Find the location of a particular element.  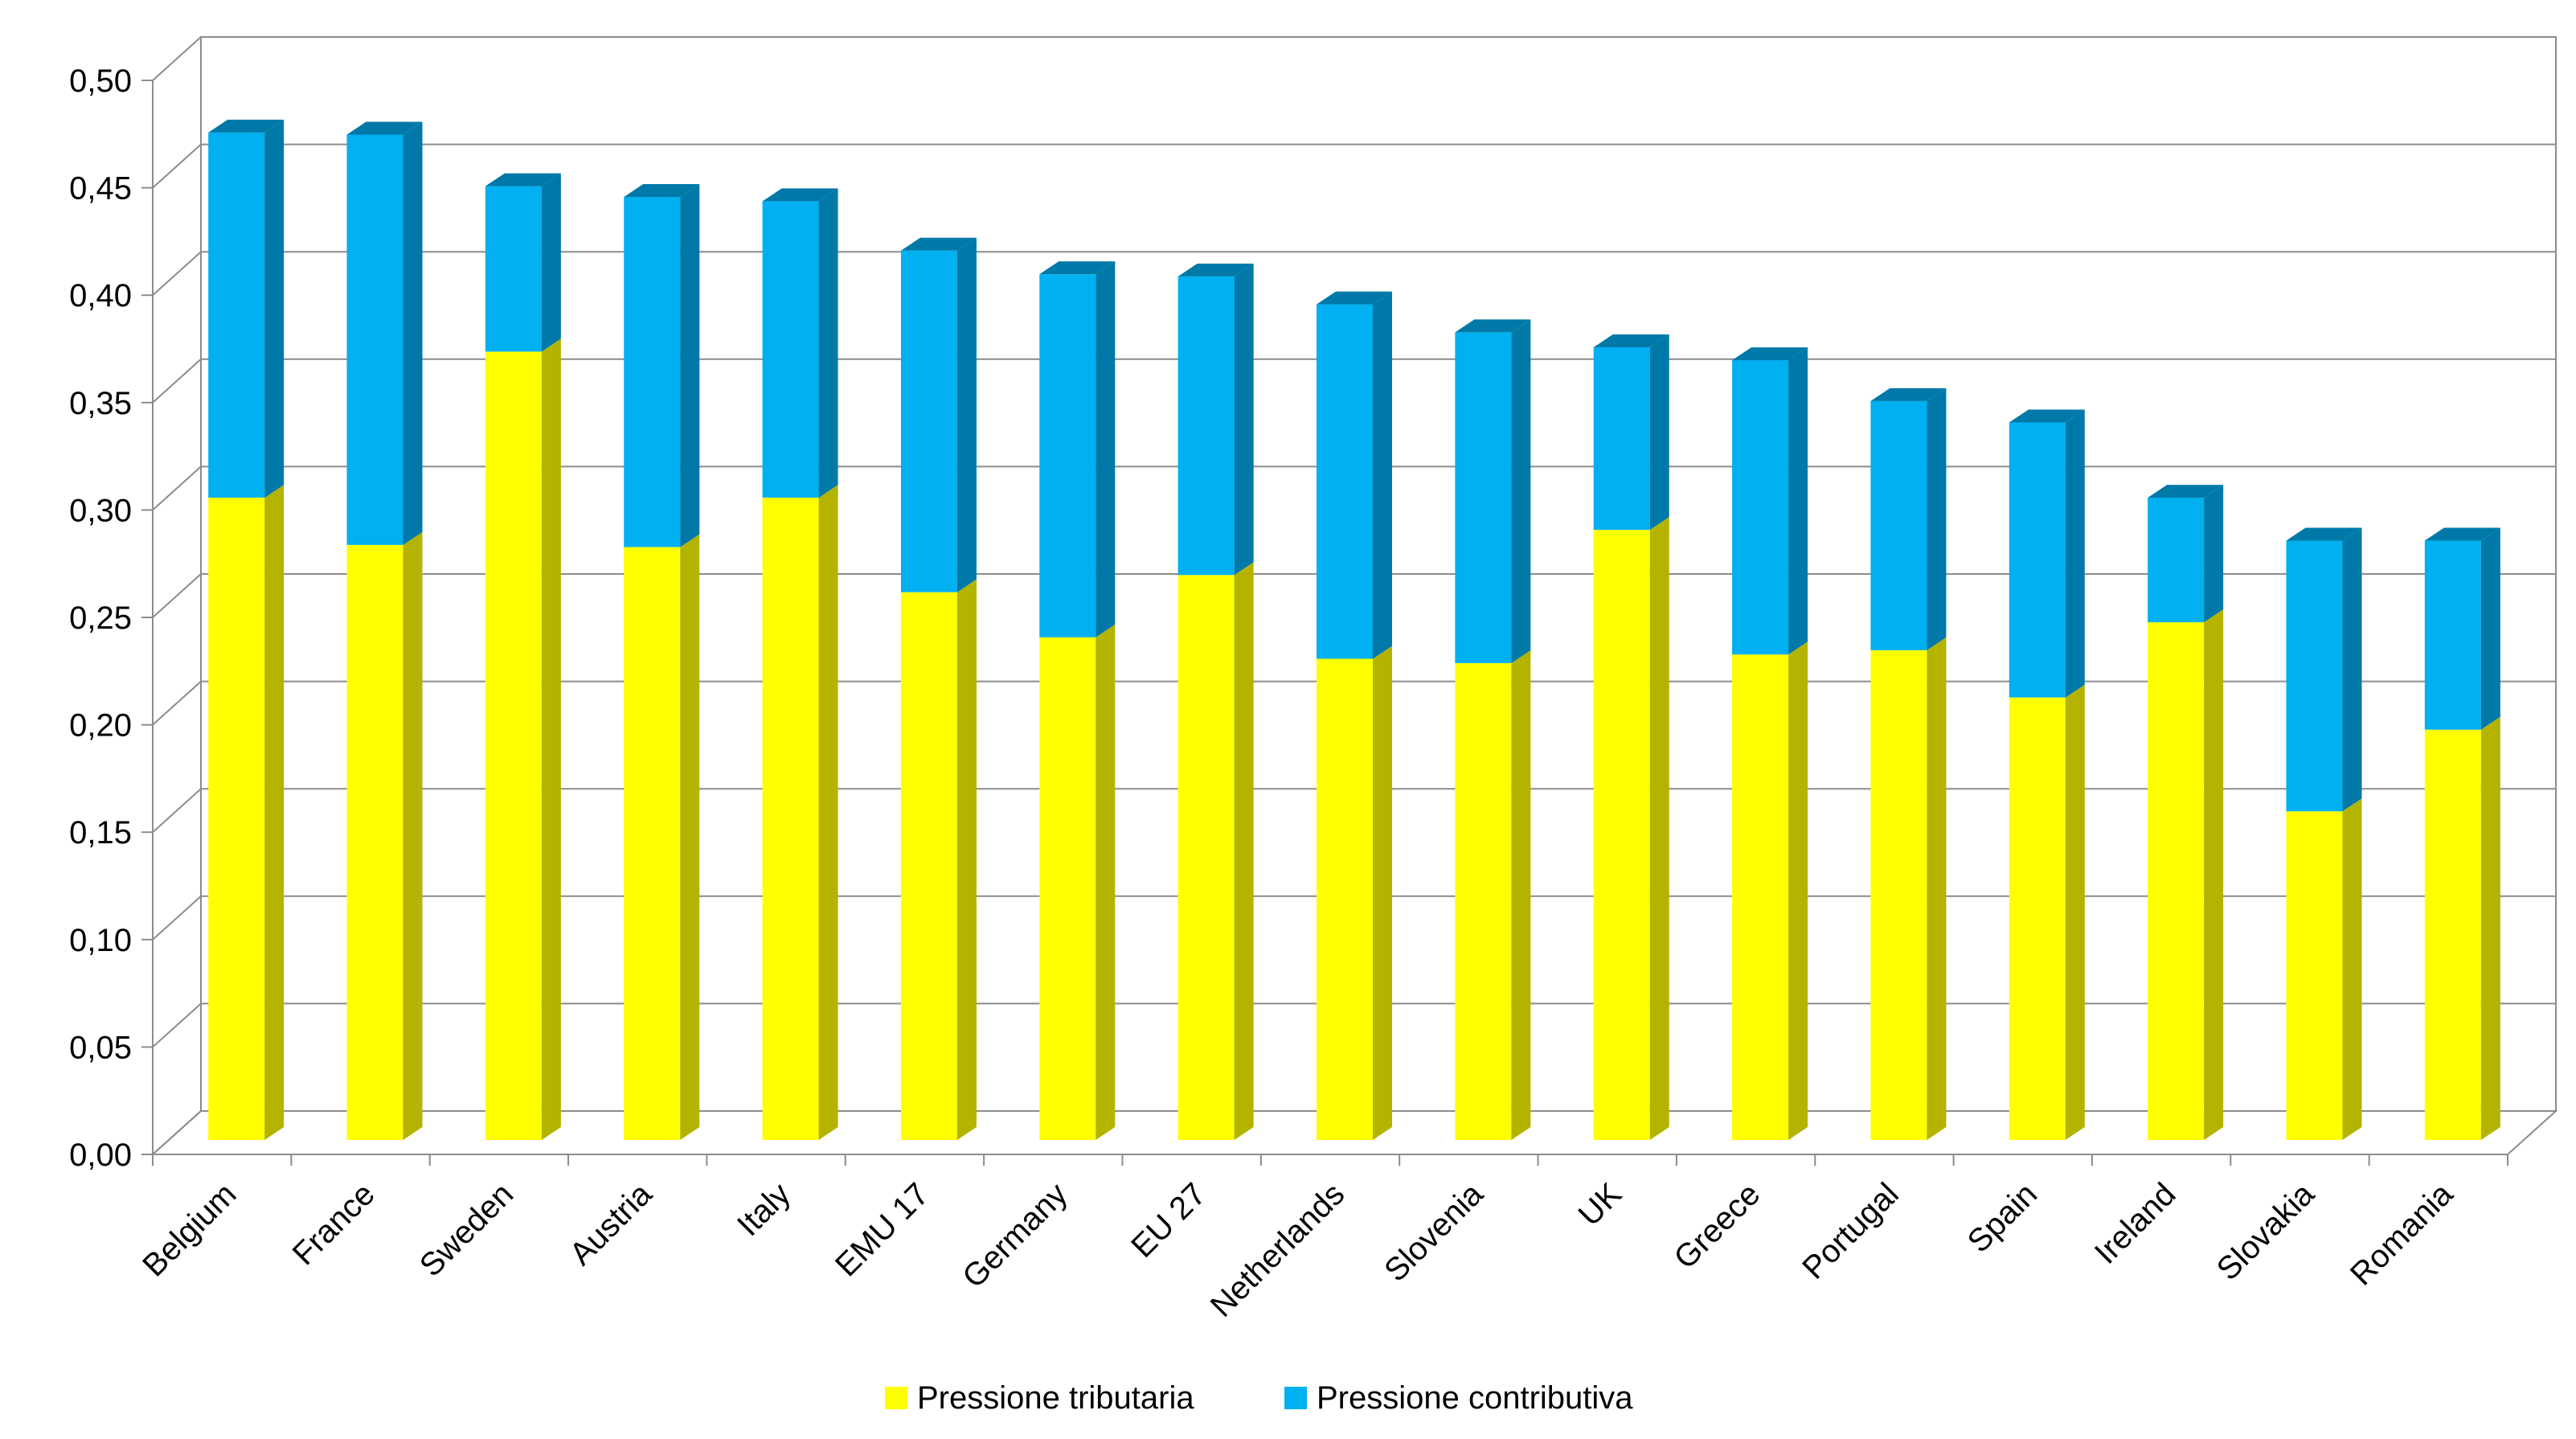

x-tick-label: Ireland is located at coordinates (2135, 1223).